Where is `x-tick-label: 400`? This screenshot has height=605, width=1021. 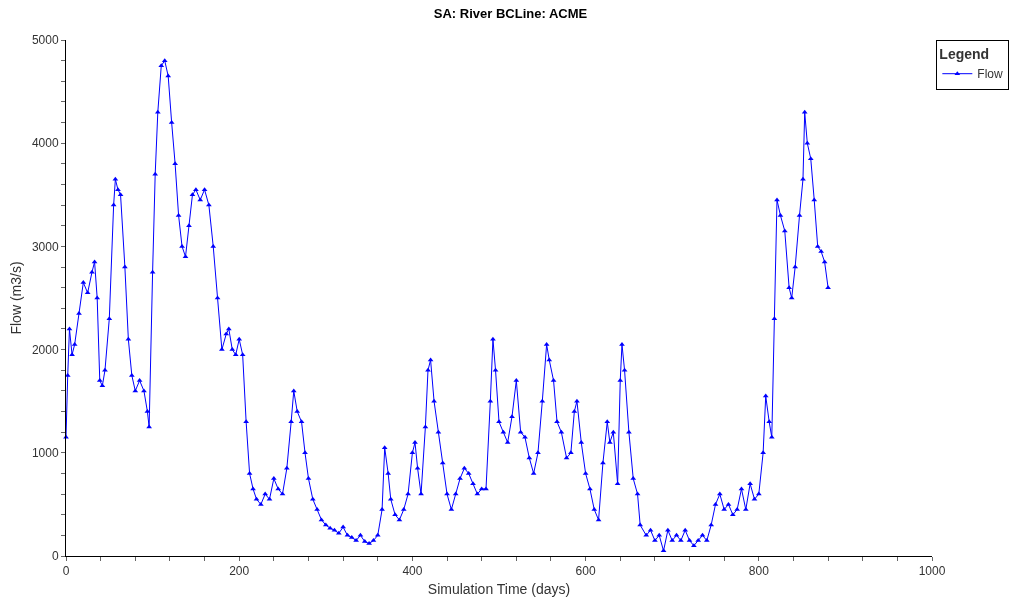
x-tick-label: 400 is located at coordinates (412, 571).